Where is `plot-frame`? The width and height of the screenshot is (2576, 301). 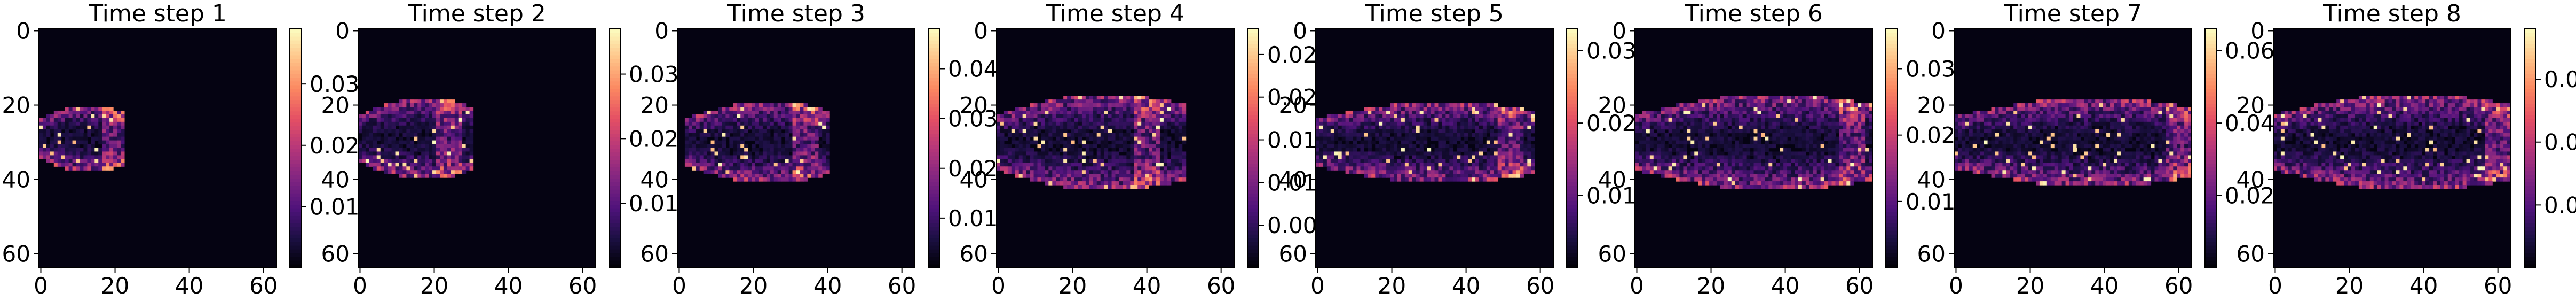
plot-frame is located at coordinates (477, 148).